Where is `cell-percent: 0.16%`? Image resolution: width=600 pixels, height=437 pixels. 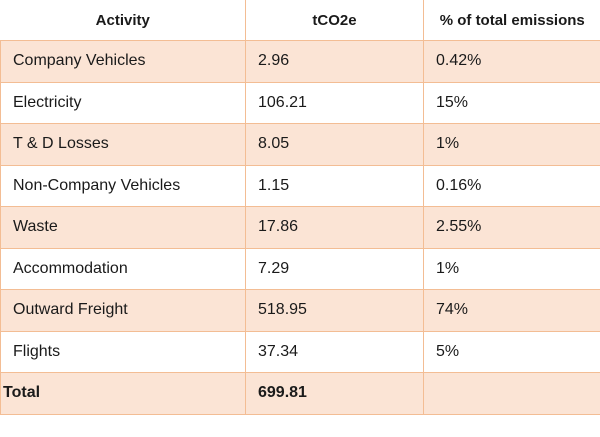
cell-percent: 0.16% is located at coordinates (511, 185).